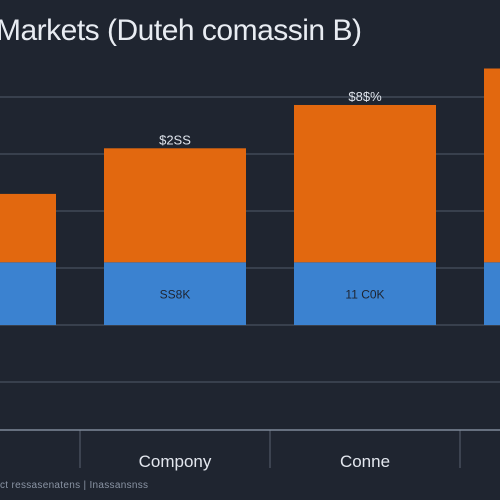  Describe the element at coordinates (365, 461) in the screenshot. I see `x-tick-label: Conne` at that location.